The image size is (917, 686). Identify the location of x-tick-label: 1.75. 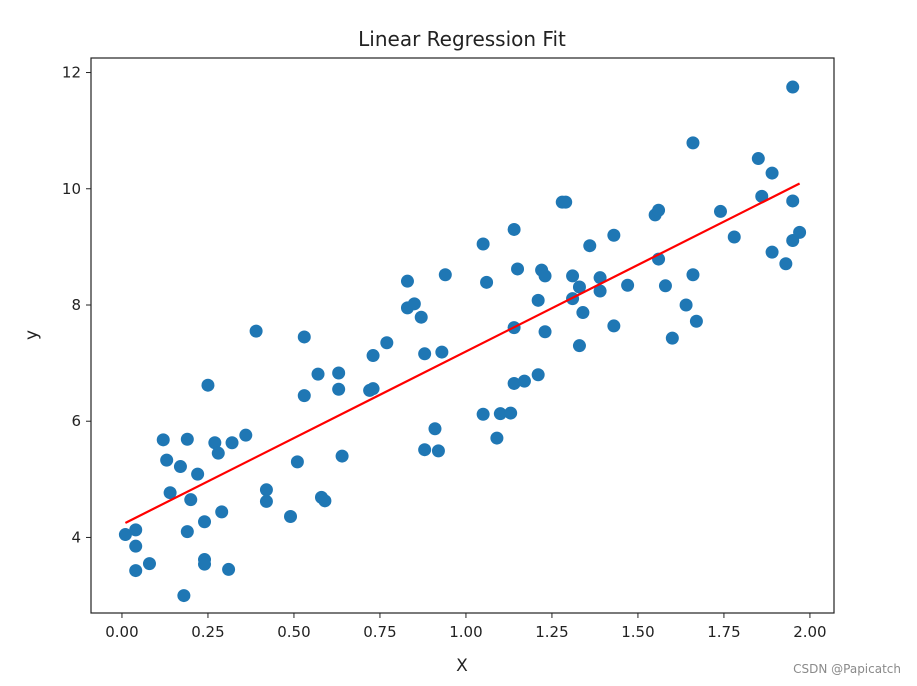
(723, 632).